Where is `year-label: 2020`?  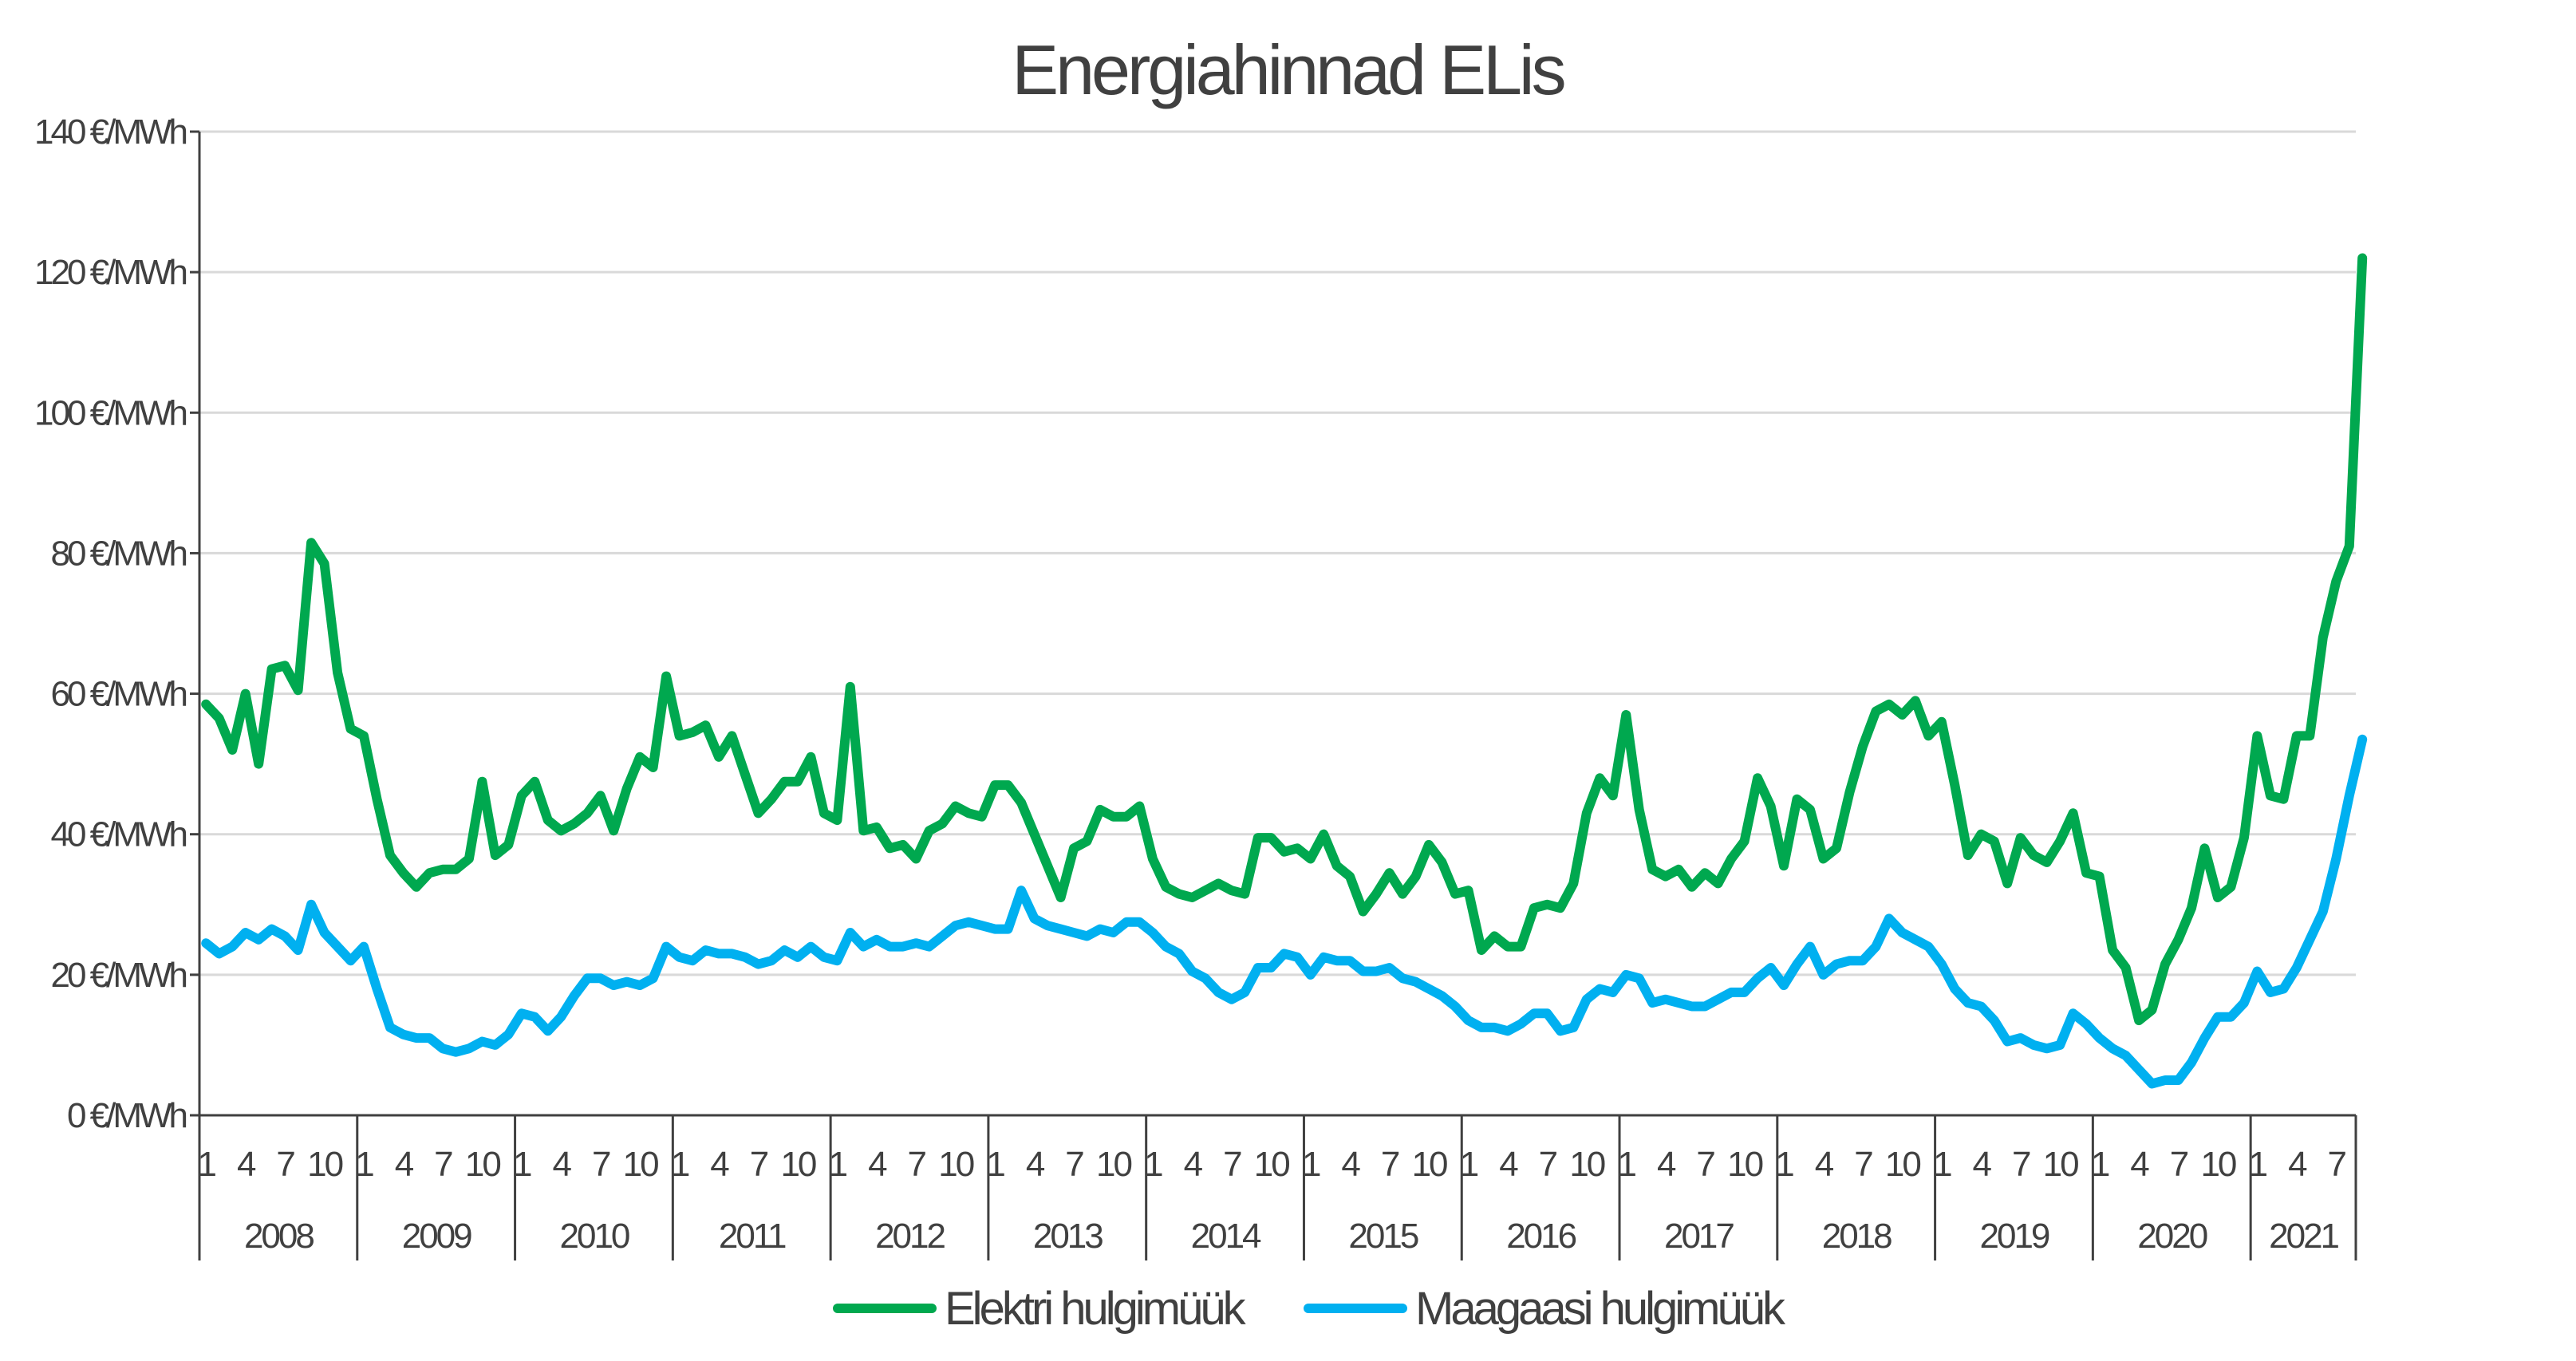 year-label: 2020 is located at coordinates (2172, 1236).